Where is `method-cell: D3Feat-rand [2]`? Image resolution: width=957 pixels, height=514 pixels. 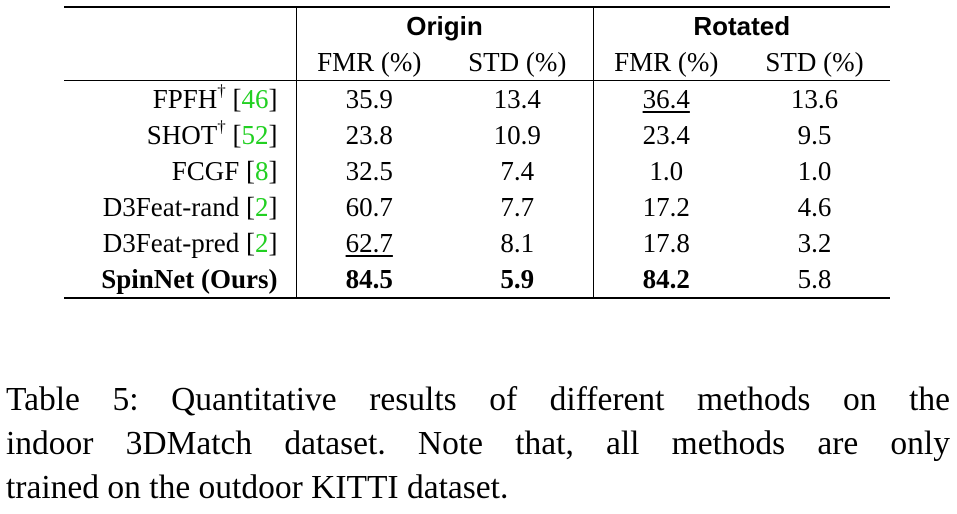
method-cell: D3Feat-rand [2] is located at coordinates (180, 207).